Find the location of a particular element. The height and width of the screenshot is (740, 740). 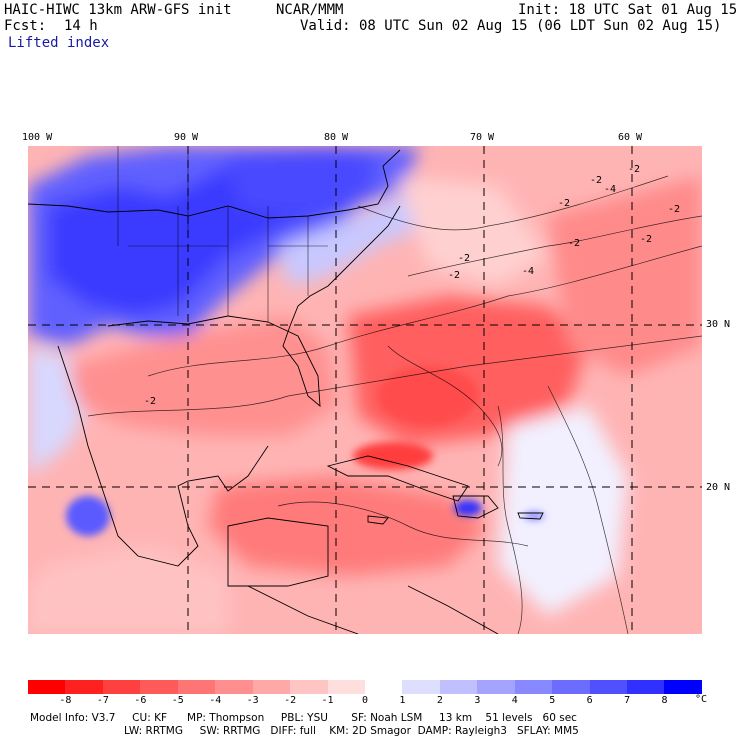

colorbar-tick-label: 3 is located at coordinates (477, 700).